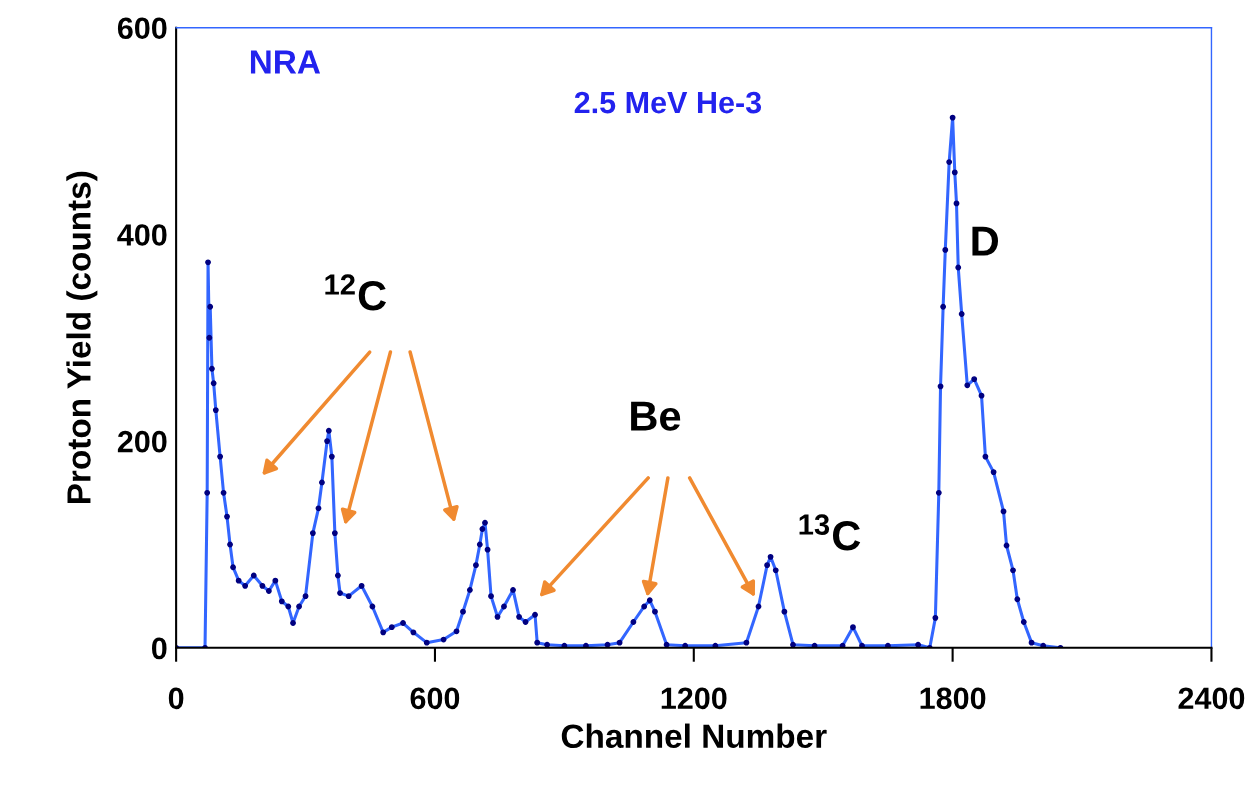 This screenshot has height=791, width=1258. I want to click on x-tick-label: 0, so click(176, 698).